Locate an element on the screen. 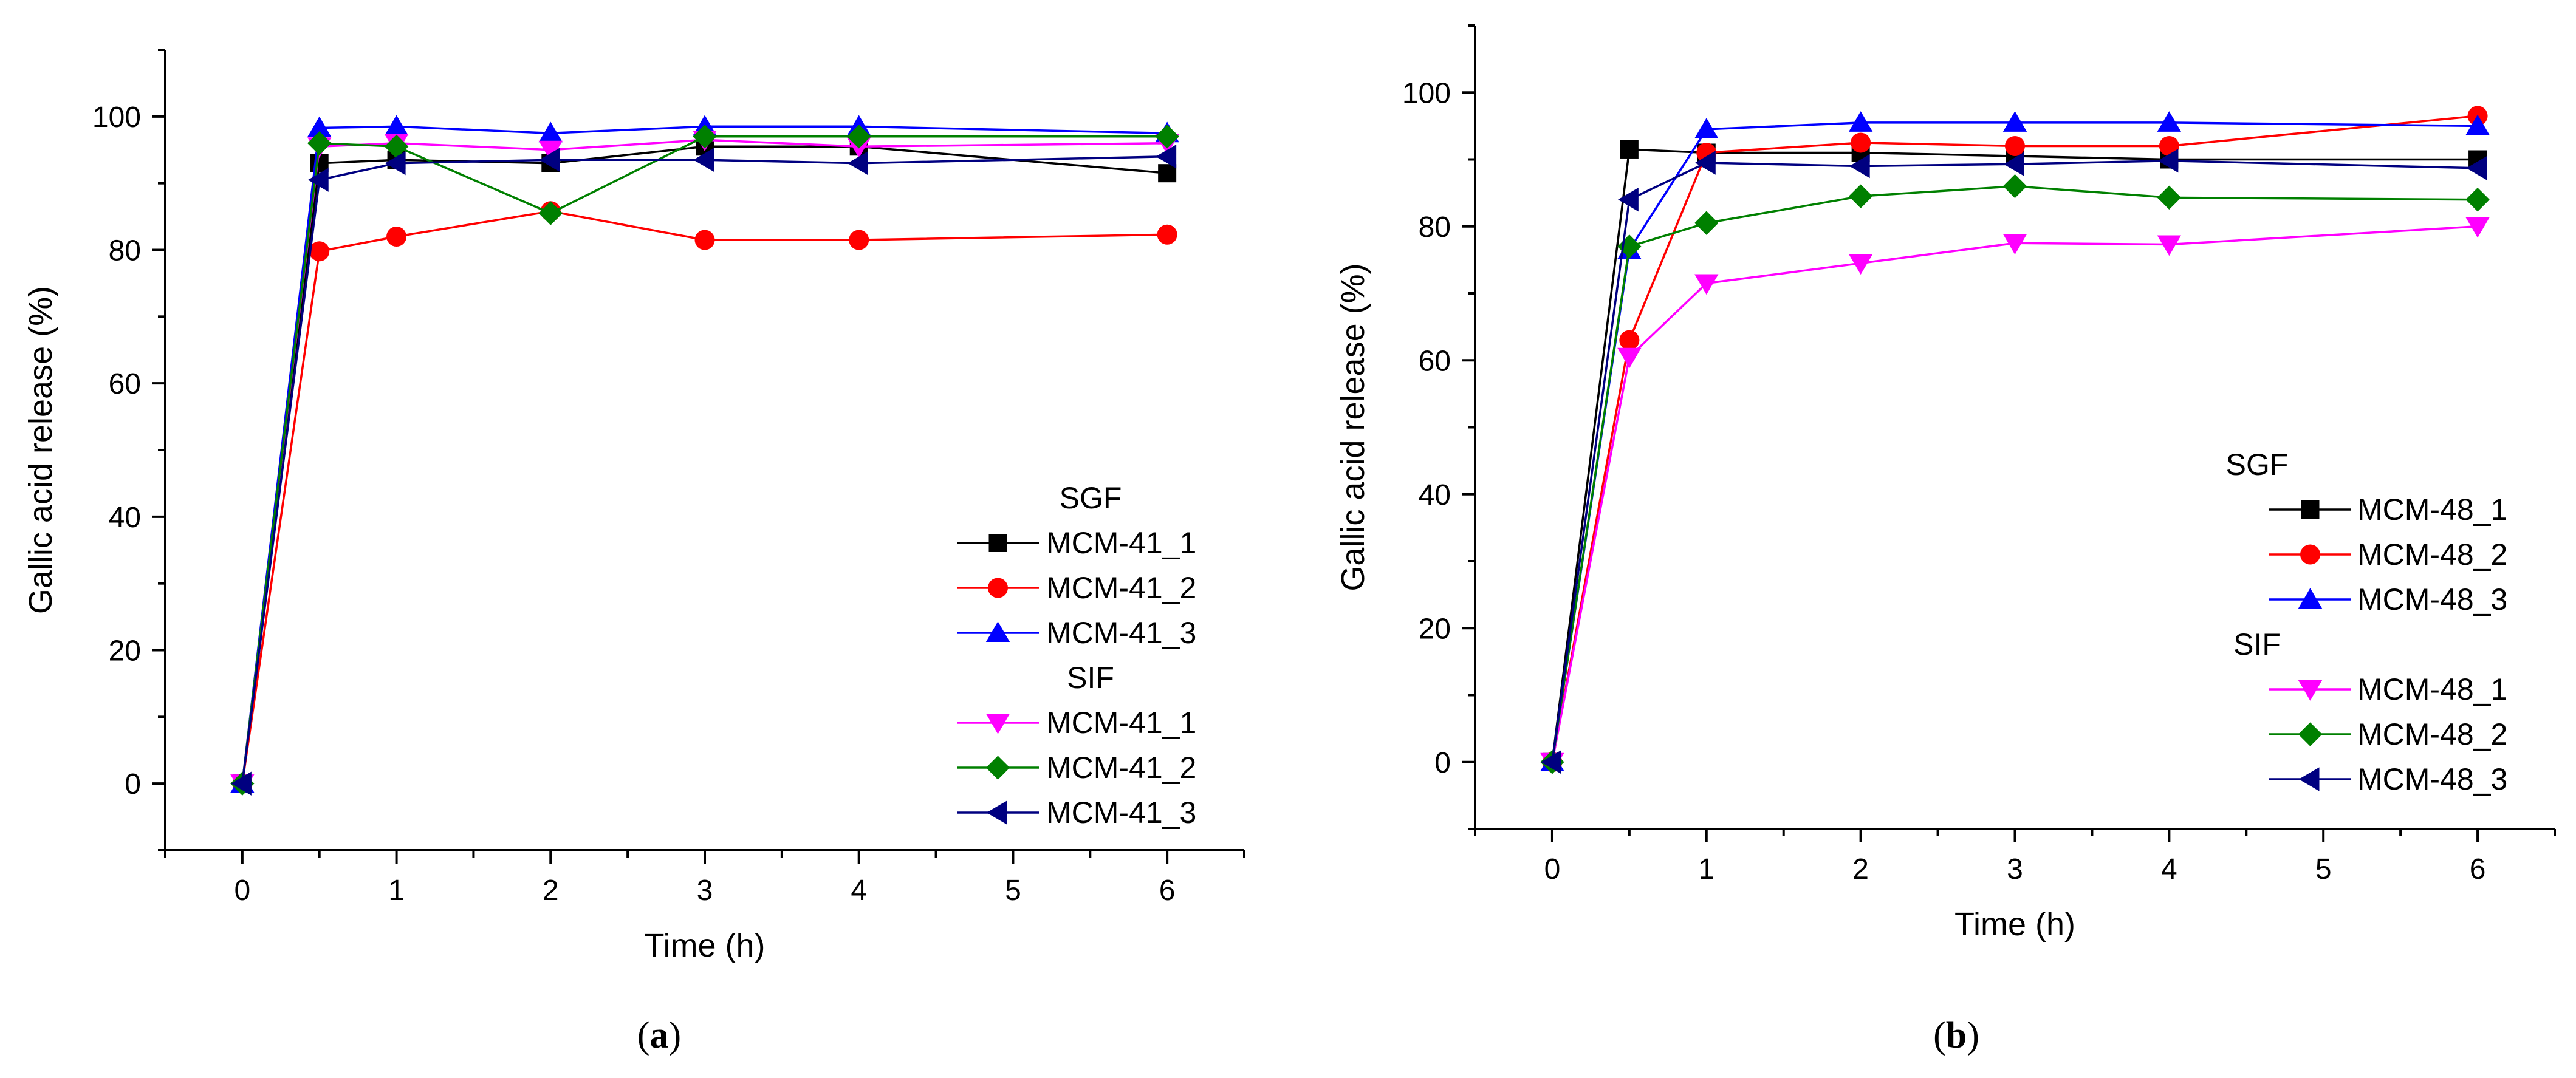 Image resolution: width=2576 pixels, height=1078 pixels. caption-close-paren: ) is located at coordinates (675, 1035).